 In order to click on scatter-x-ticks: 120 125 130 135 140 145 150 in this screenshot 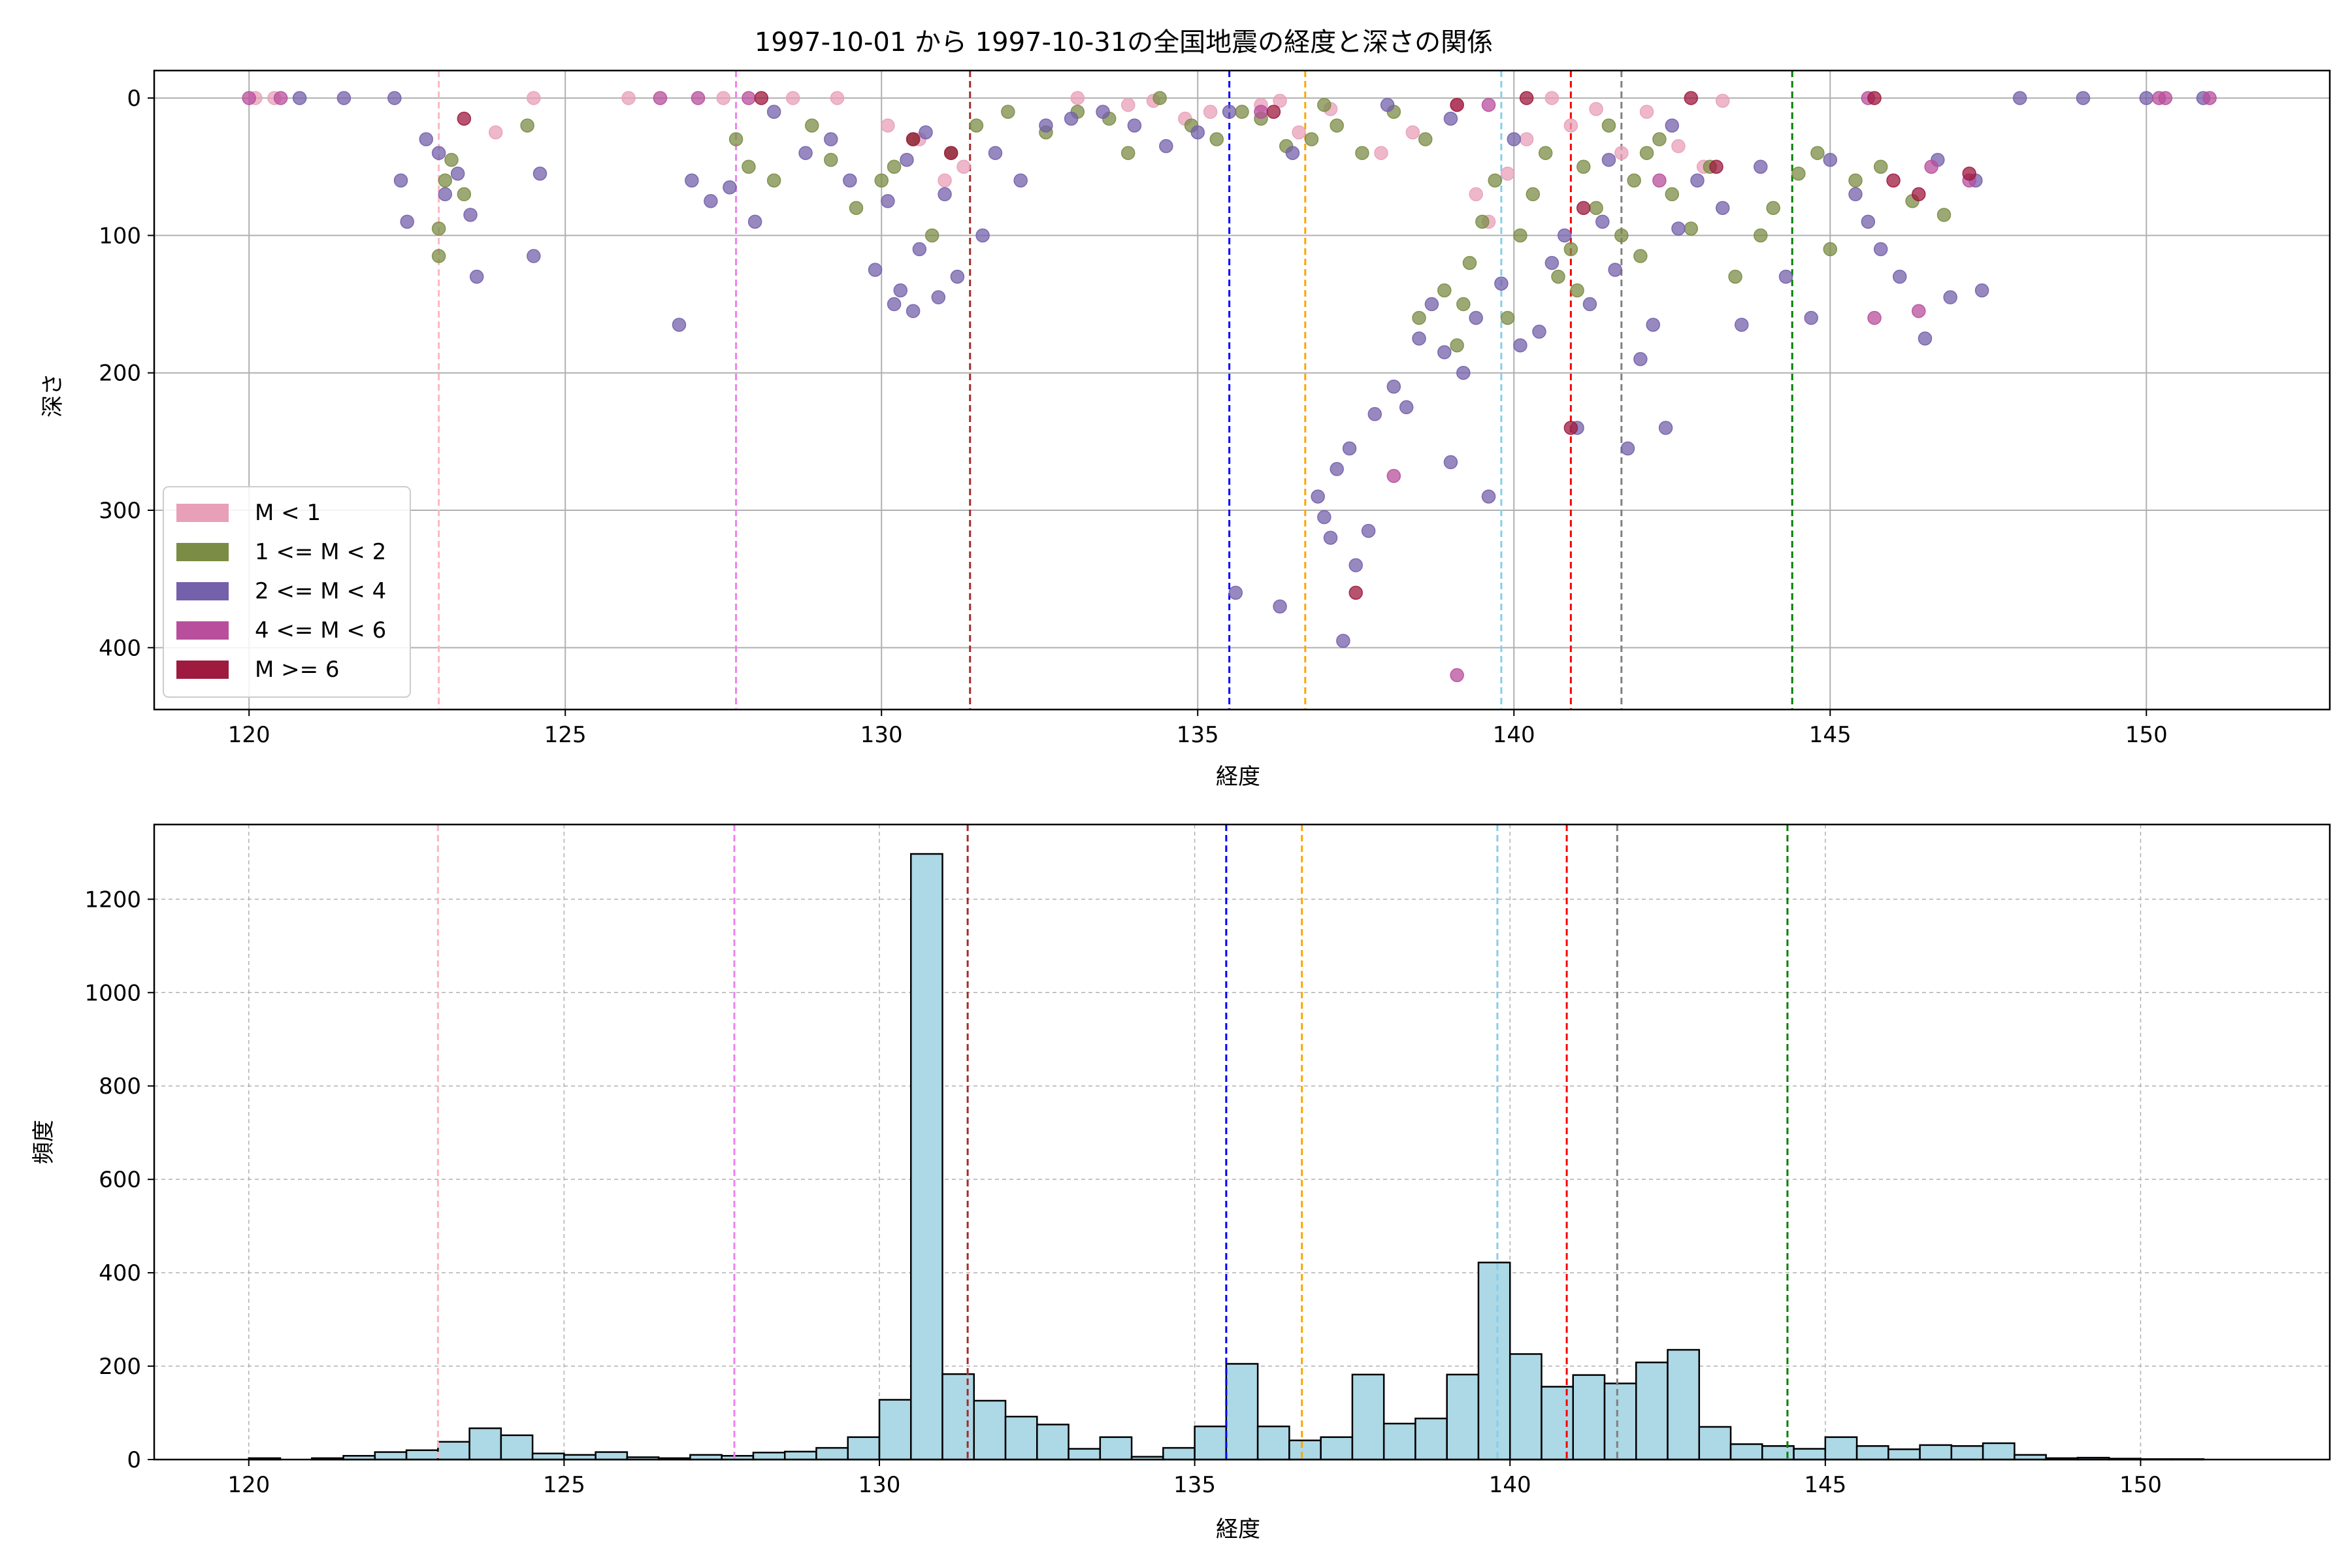, I will do `click(1198, 729)`.